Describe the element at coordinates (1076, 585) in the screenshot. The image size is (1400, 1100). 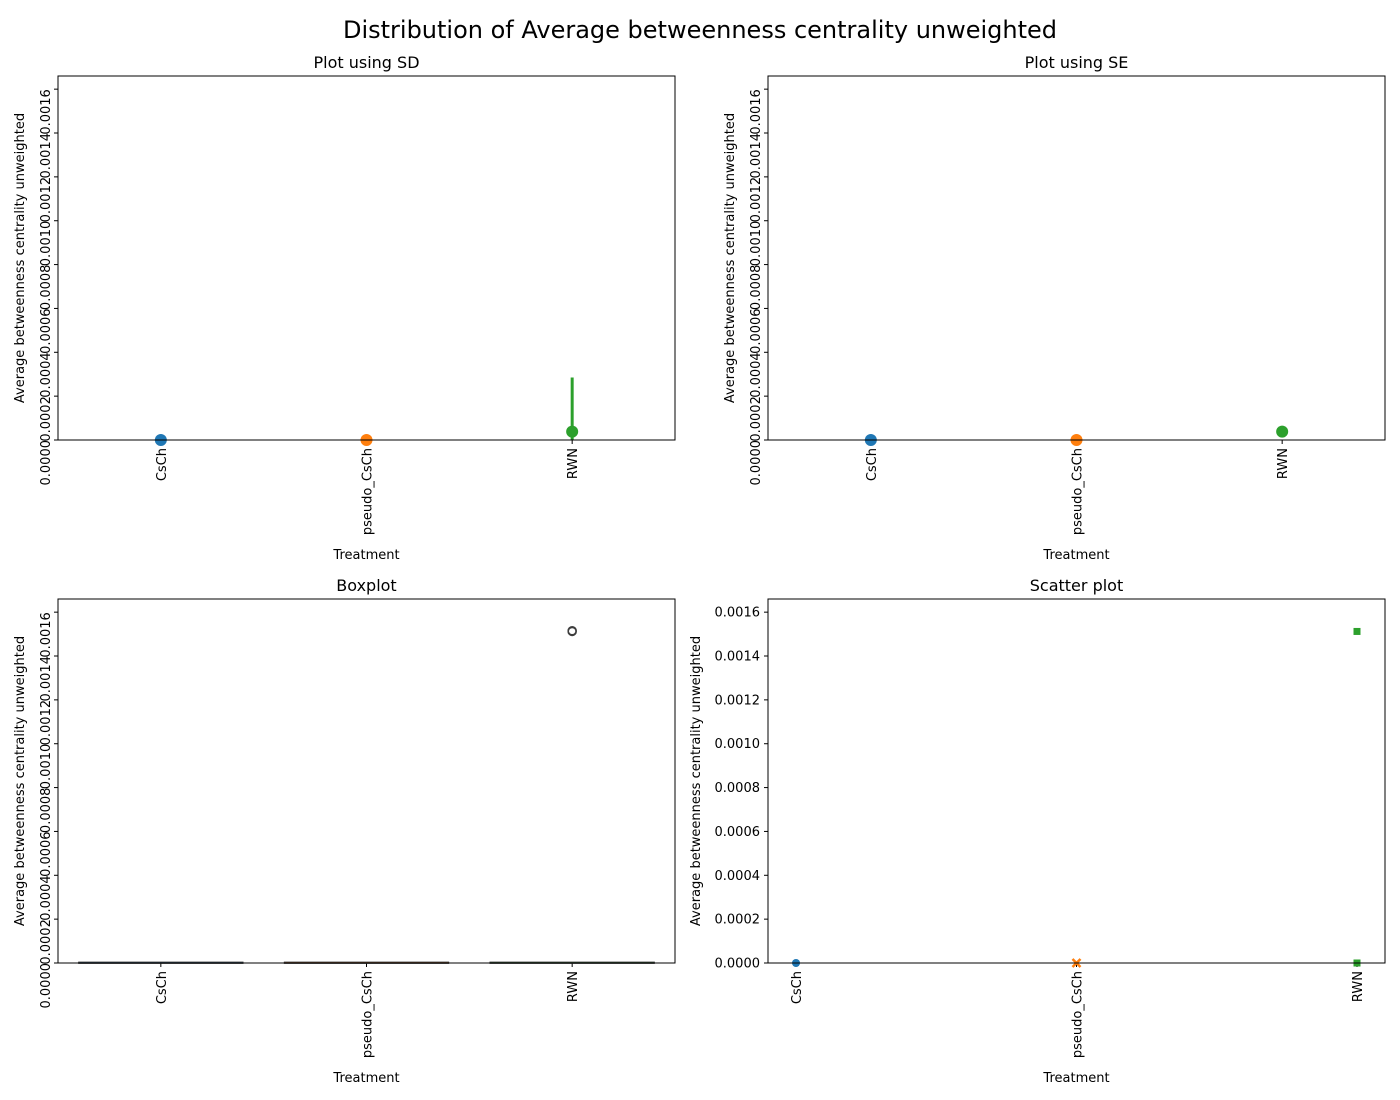
I see `subplot-title: Scatter plot` at that location.